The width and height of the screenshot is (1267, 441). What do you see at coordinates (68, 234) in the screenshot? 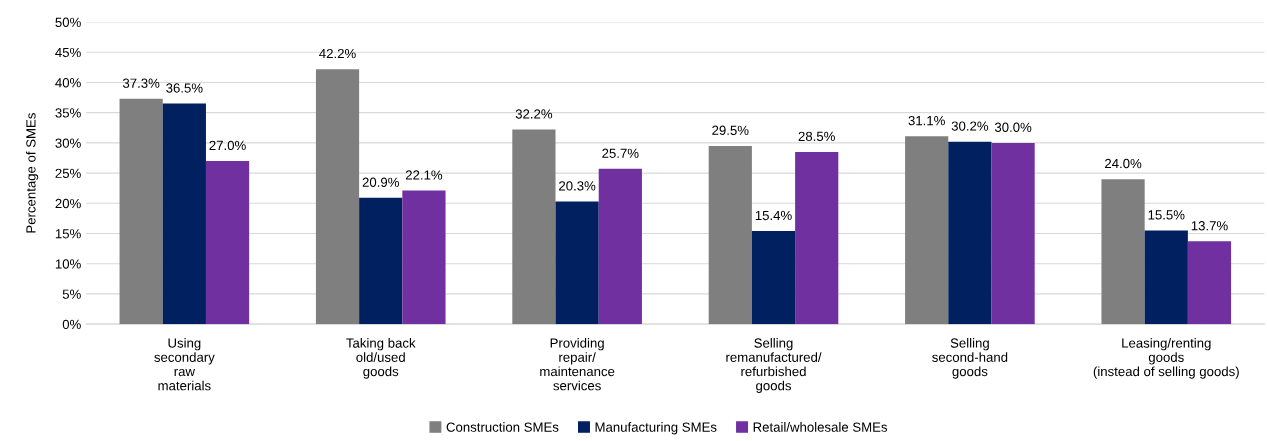
I see `y-tick-label: 15%` at bounding box center [68, 234].